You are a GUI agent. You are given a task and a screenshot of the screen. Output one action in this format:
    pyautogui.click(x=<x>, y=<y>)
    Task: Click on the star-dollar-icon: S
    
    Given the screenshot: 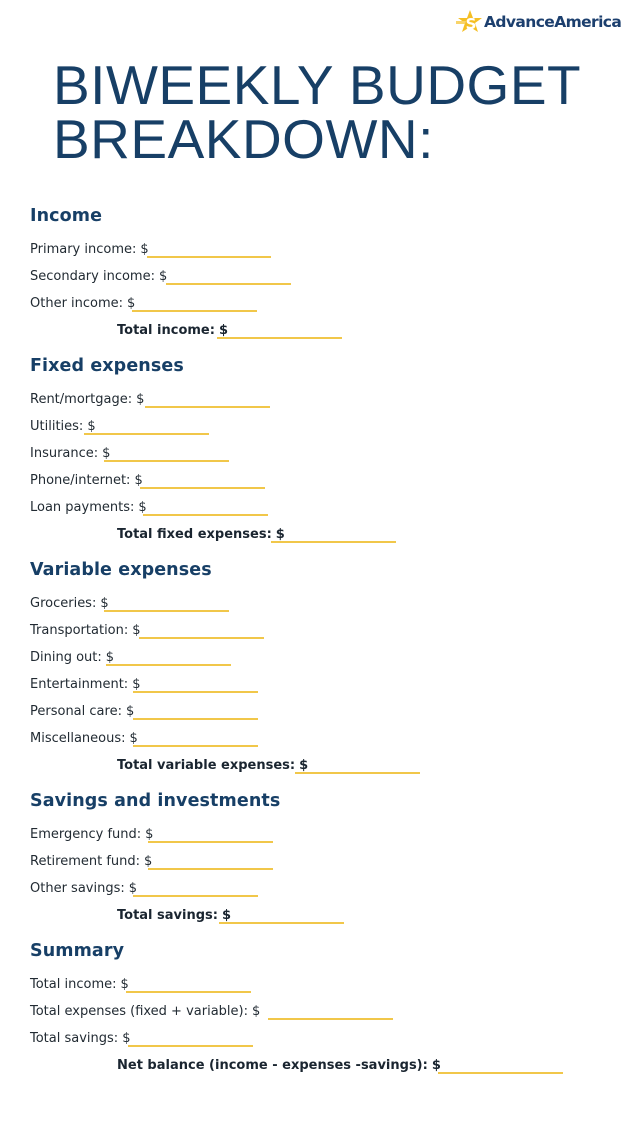 What is the action you would take?
    pyautogui.click(x=469, y=21)
    